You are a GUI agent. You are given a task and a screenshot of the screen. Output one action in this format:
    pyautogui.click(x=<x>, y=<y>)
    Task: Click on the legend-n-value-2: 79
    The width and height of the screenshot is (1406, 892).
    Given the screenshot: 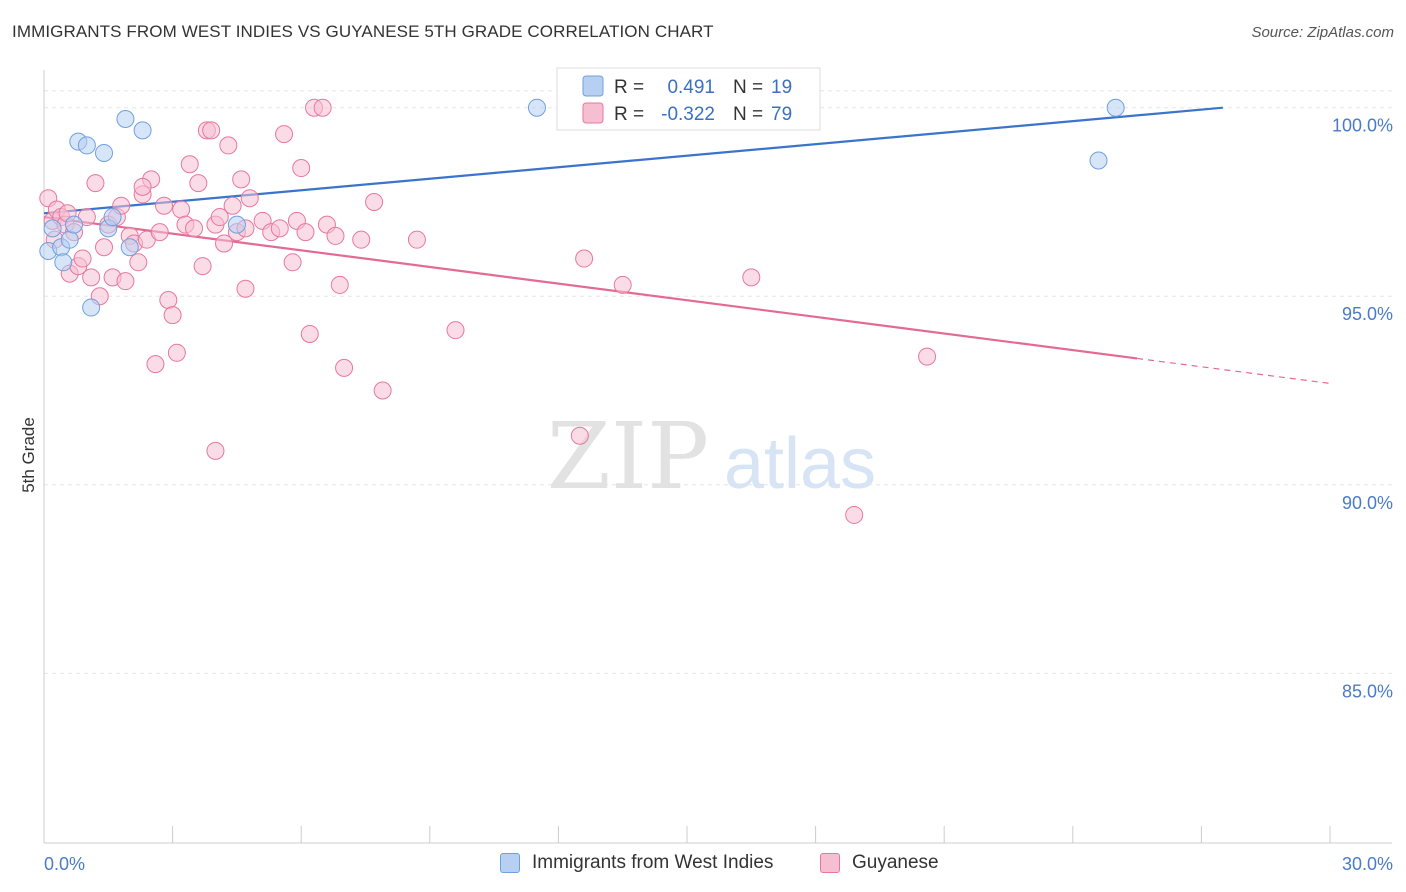 What is the action you would take?
    pyautogui.click(x=781, y=114)
    